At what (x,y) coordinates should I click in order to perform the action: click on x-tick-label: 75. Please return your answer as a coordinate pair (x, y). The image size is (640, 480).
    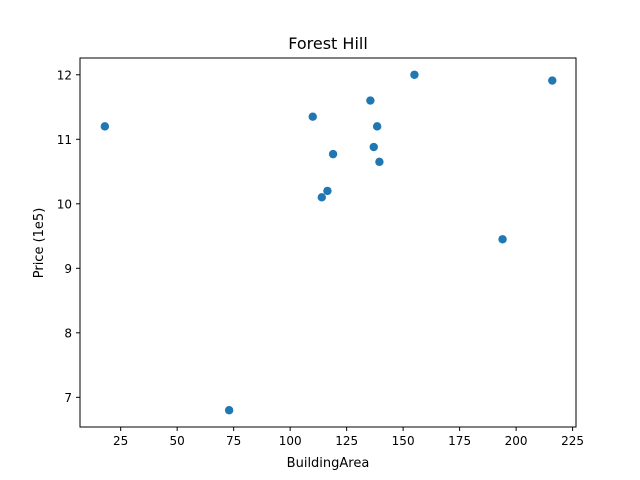
    Looking at the image, I should click on (233, 441).